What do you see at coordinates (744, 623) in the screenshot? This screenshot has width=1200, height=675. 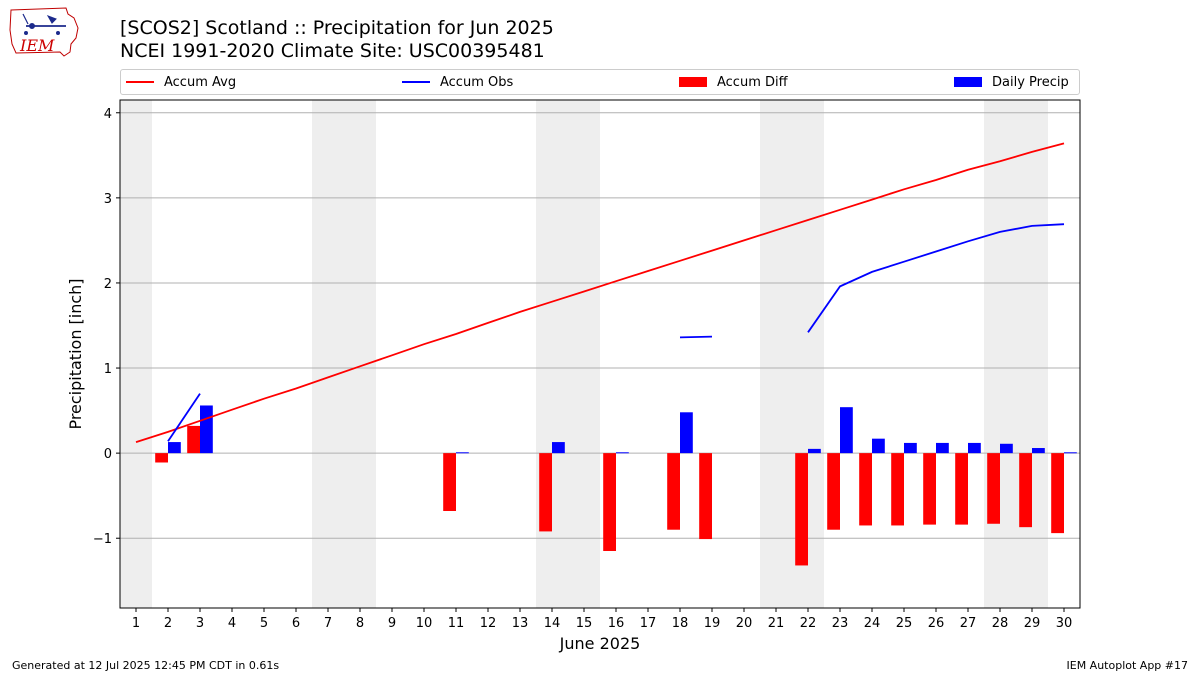 I see `x-tick-label: 20` at bounding box center [744, 623].